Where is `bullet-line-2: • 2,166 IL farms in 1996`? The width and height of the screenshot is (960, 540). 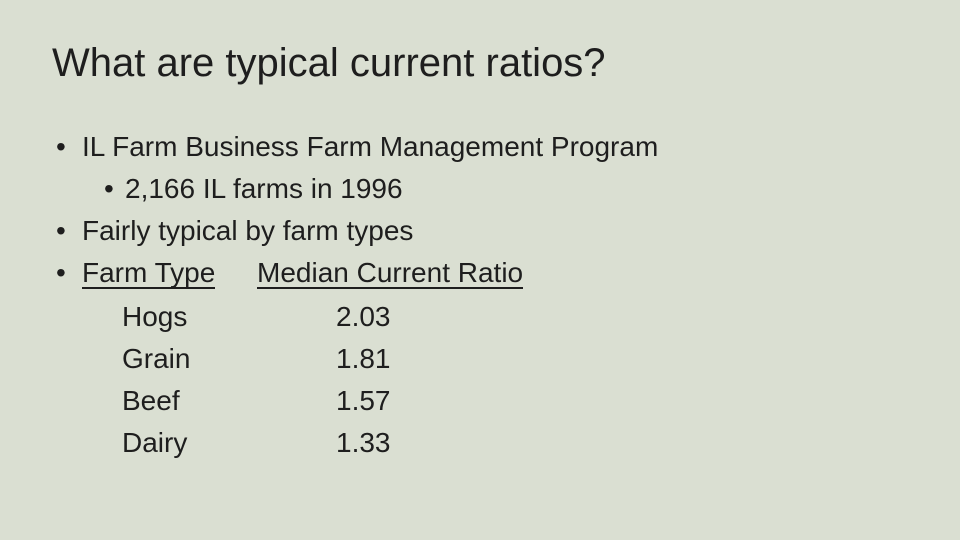
bullet-line-2: • 2,166 IL farms in 1996 is located at coordinates (480, 189).